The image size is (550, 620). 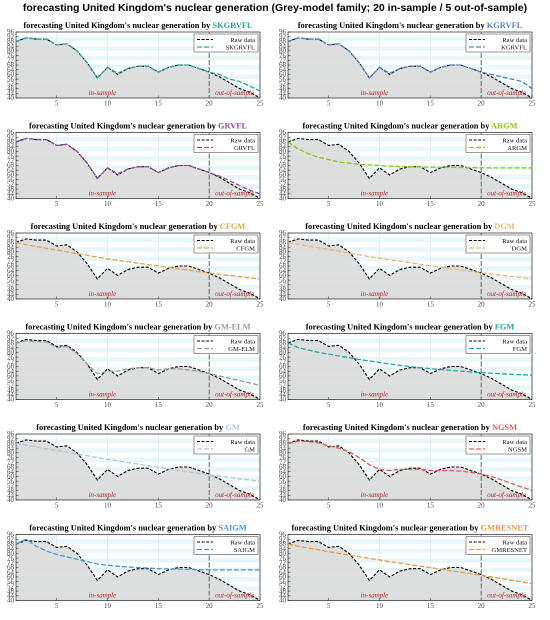 What do you see at coordinates (520, 248) in the screenshot?
I see `legend-label-model: DGM` at bounding box center [520, 248].